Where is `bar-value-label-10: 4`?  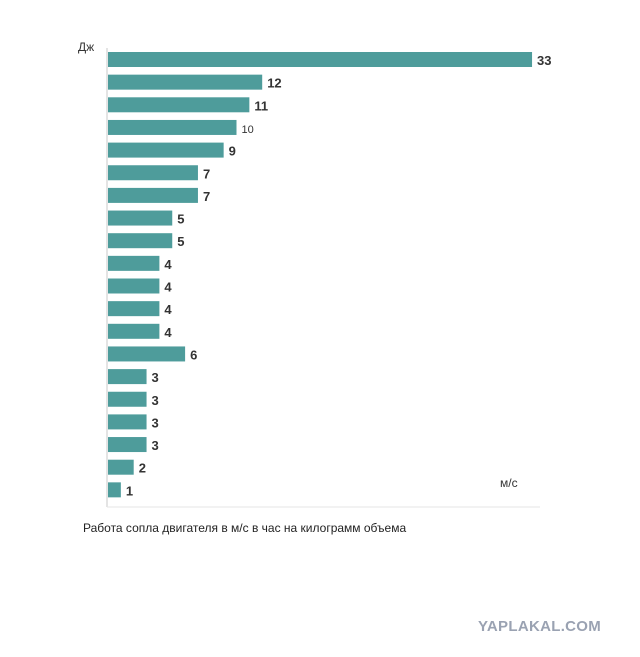
bar-value-label-10: 4 is located at coordinates (168, 264).